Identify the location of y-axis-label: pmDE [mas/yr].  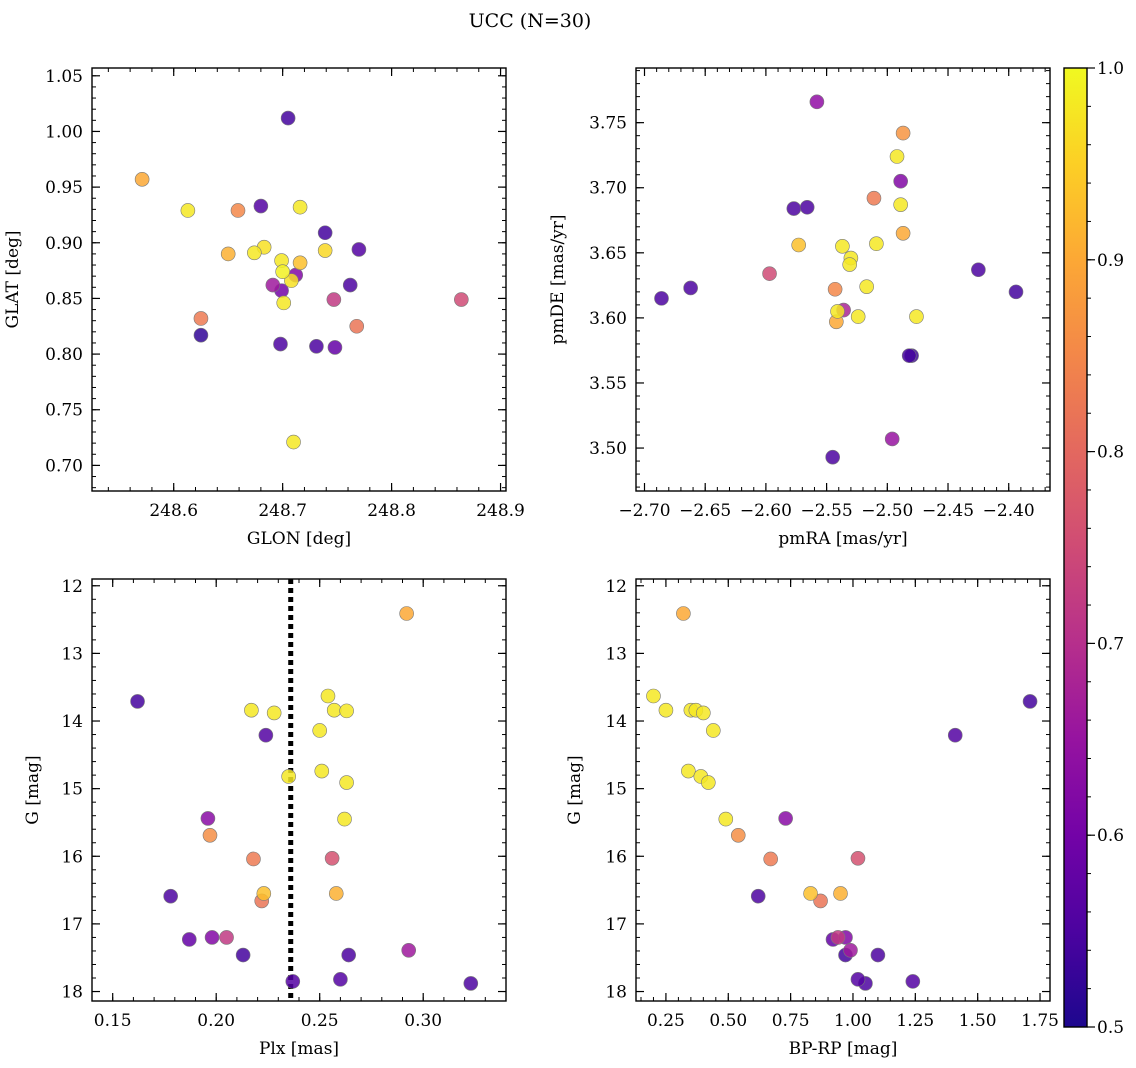
(558, 279).